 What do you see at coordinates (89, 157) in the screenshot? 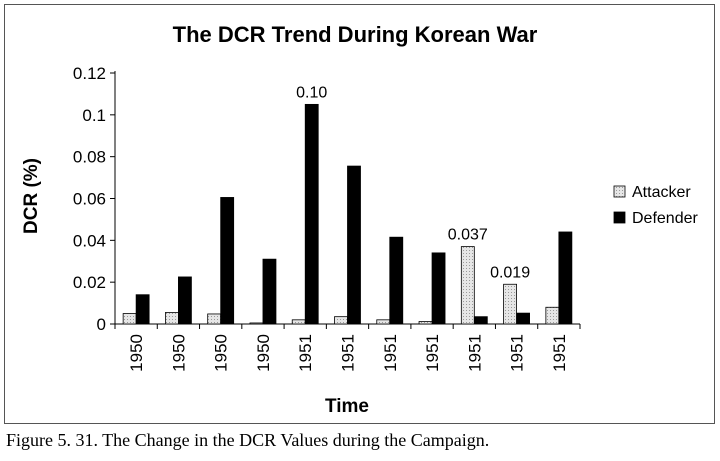
I see `y-tick-label: 0.08` at bounding box center [89, 157].